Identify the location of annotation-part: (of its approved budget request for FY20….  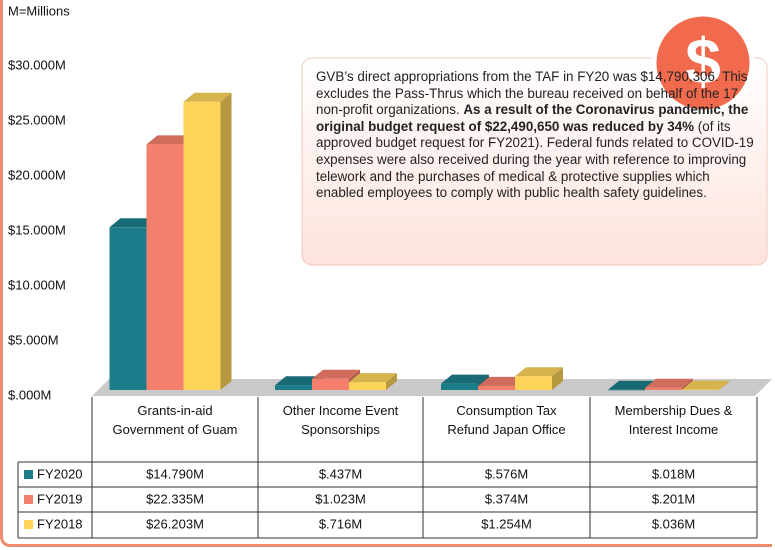
(535, 159).